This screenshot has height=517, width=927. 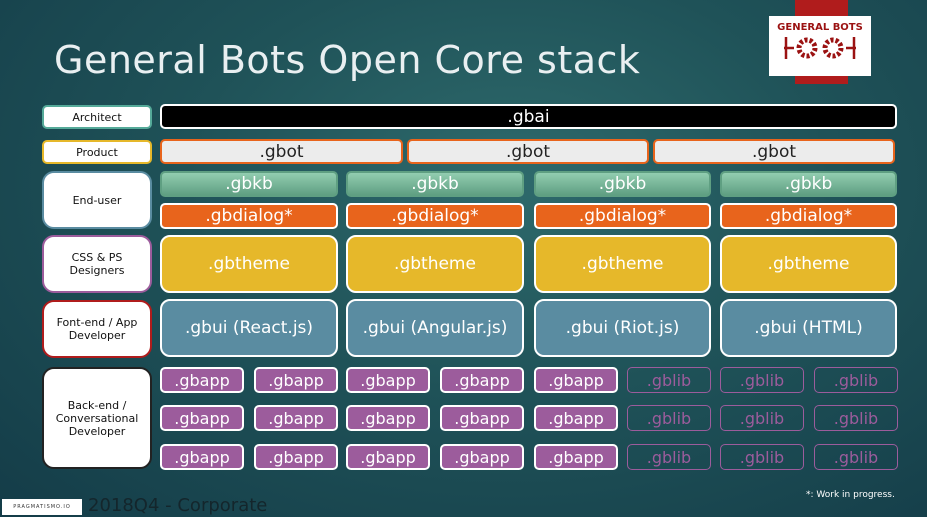 I want to click on gears-icon, so click(x=820, y=48).